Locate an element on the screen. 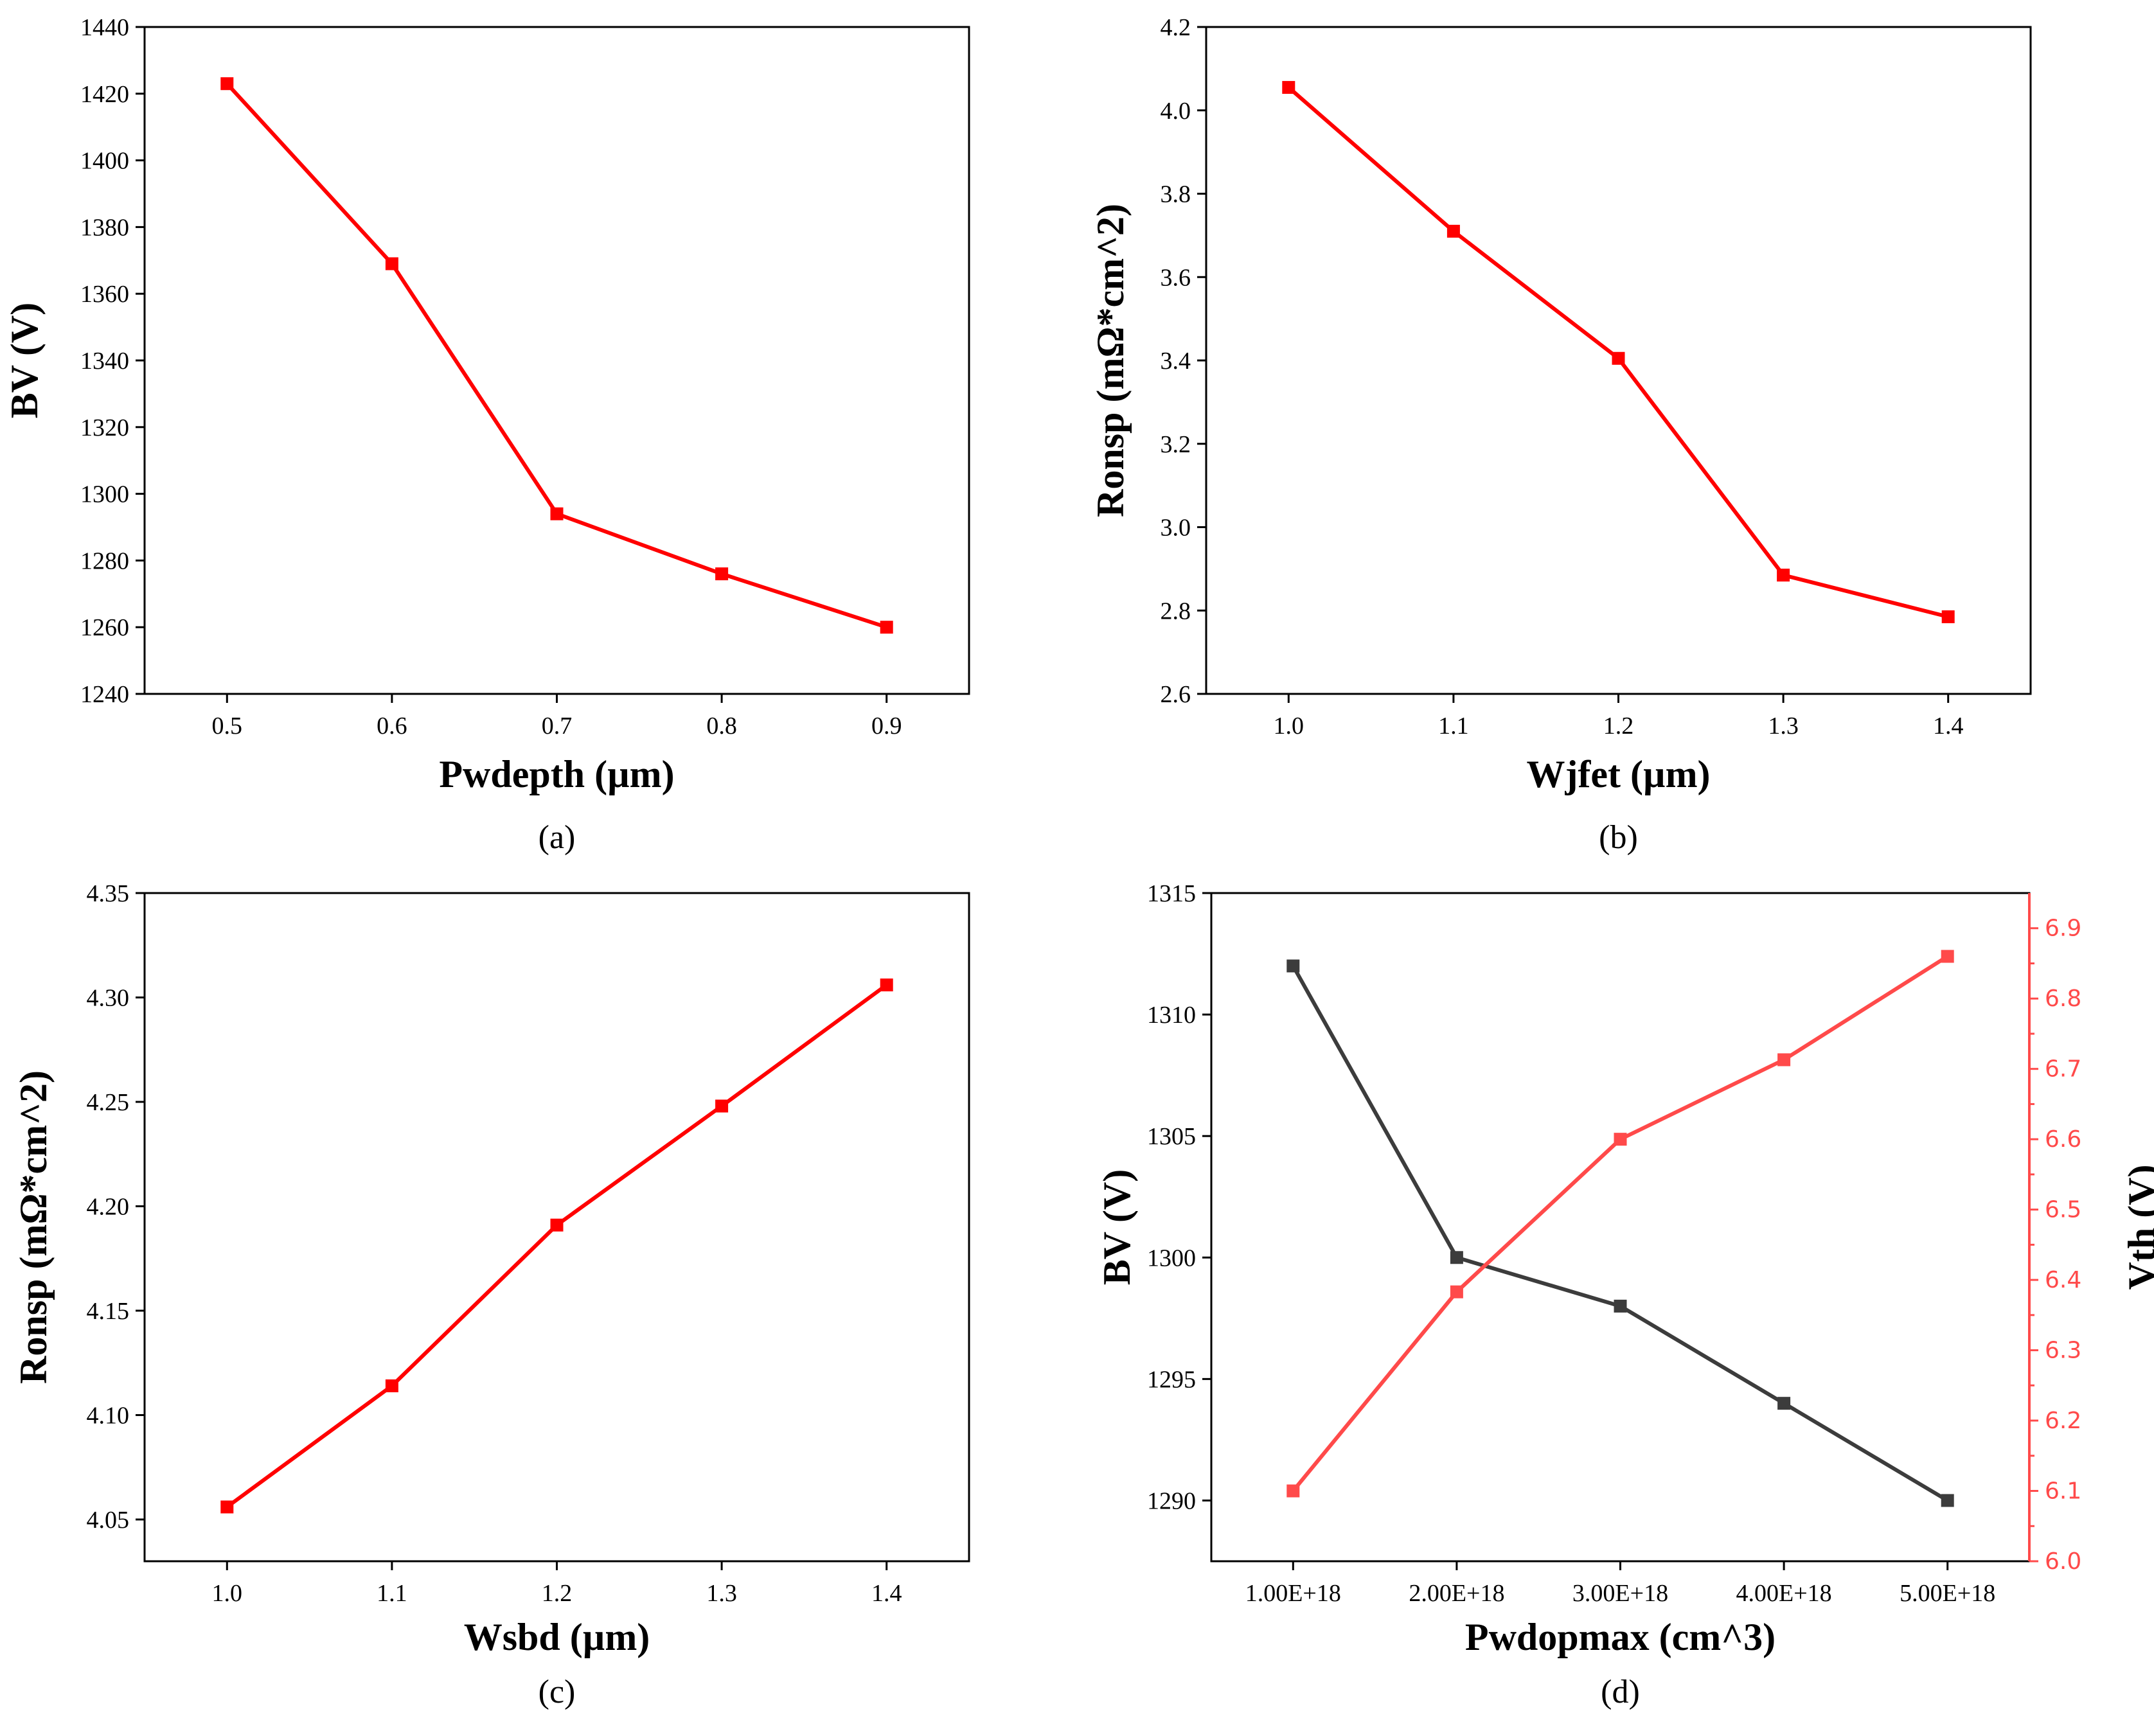 This screenshot has height=1736, width=2154. y-tick-label: 1360 is located at coordinates (104, 294).